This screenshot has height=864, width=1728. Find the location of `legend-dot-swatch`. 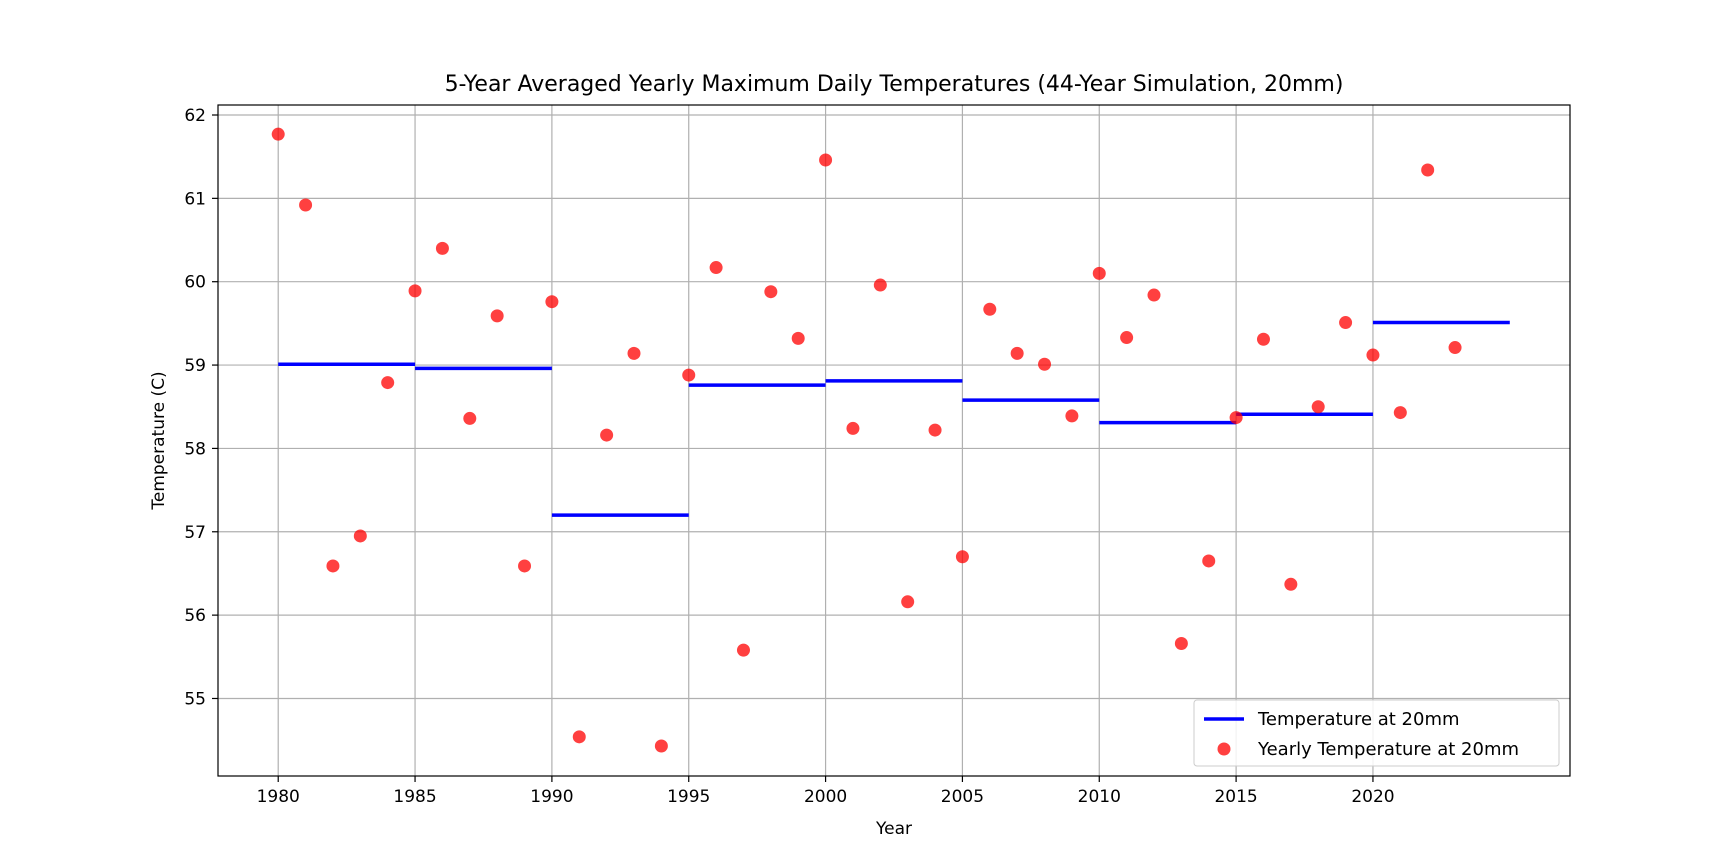

legend-dot-swatch is located at coordinates (1224, 749).